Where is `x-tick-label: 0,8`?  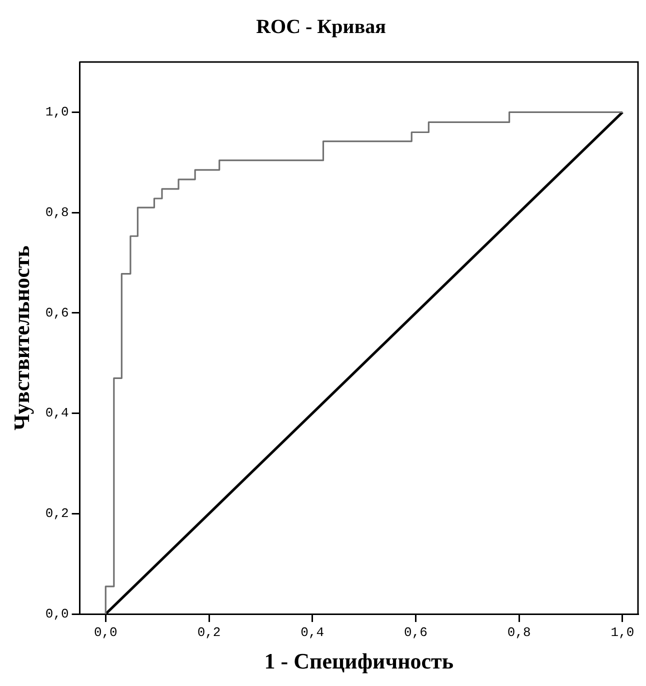
x-tick-label: 0,8 is located at coordinates (519, 632).